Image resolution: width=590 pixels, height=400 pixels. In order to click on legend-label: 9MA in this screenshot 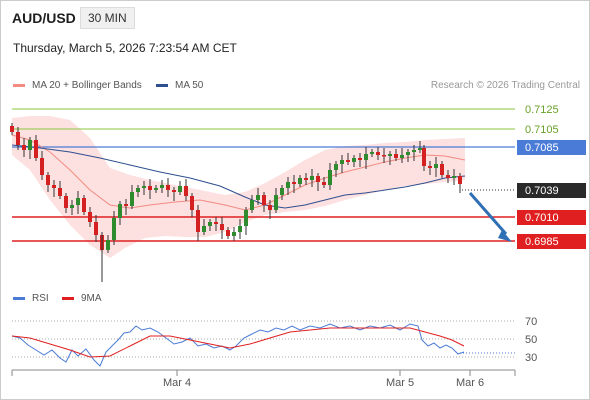, I will do `click(91, 298)`.